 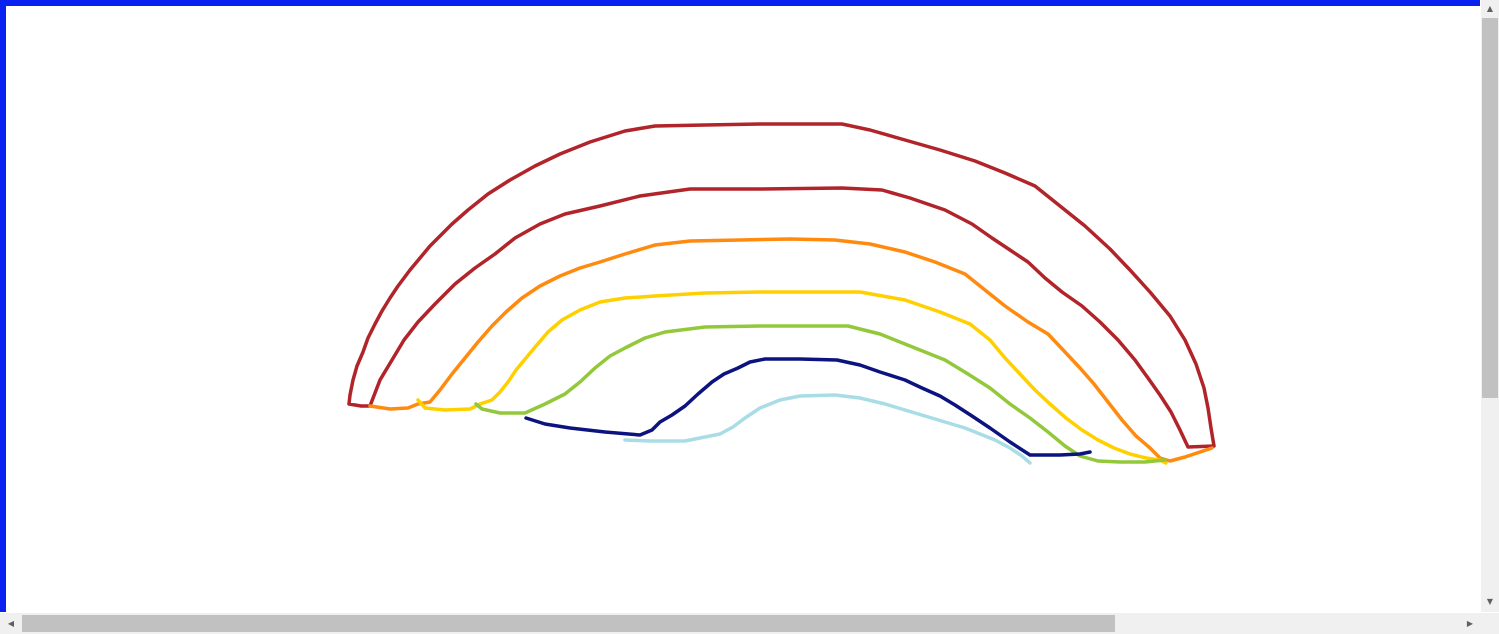 I want to click on navy-arc, so click(x=808, y=407).